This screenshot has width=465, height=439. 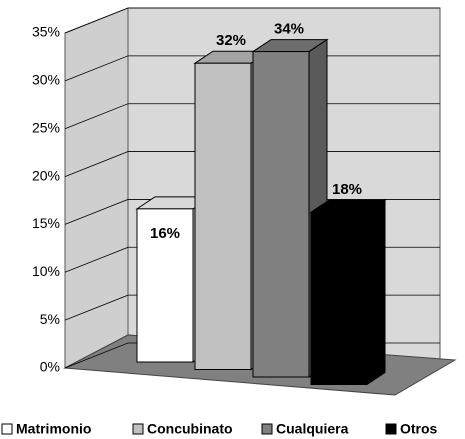 I want to click on legend-label: Cualquiera, so click(x=312, y=429).